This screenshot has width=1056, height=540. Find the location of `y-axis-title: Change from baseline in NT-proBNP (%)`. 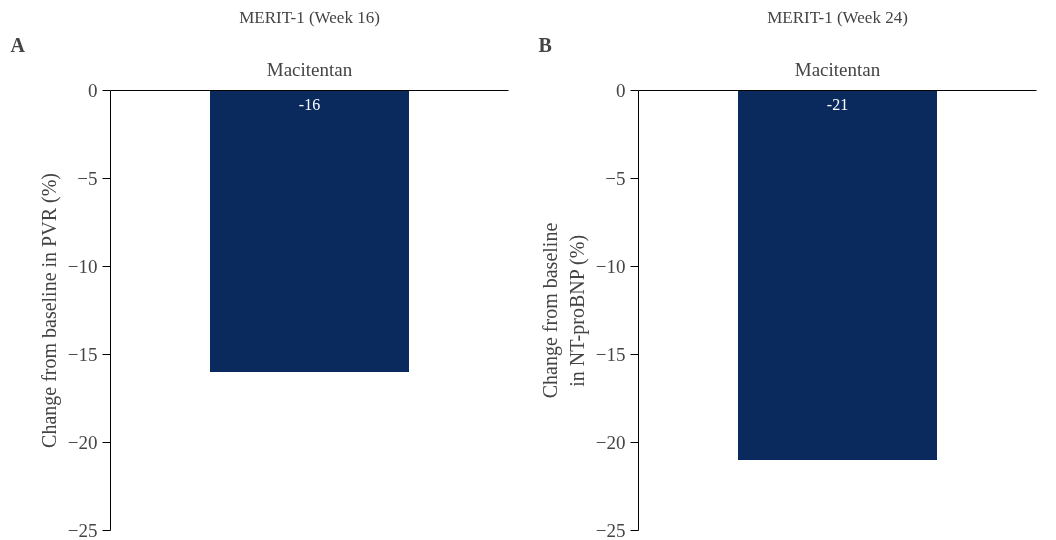

y-axis-title: Change from baseline in NT-proBNP (%) is located at coordinates (564, 310).